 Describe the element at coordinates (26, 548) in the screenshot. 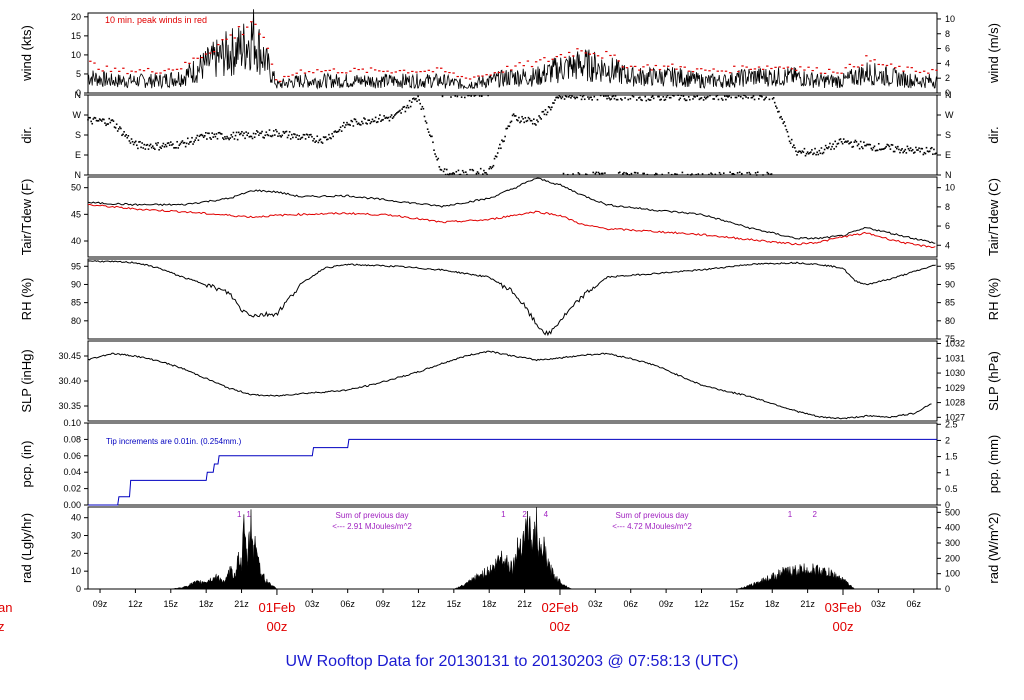

I see `rad-ylabel-left: rad (Lgly/hr)` at that location.